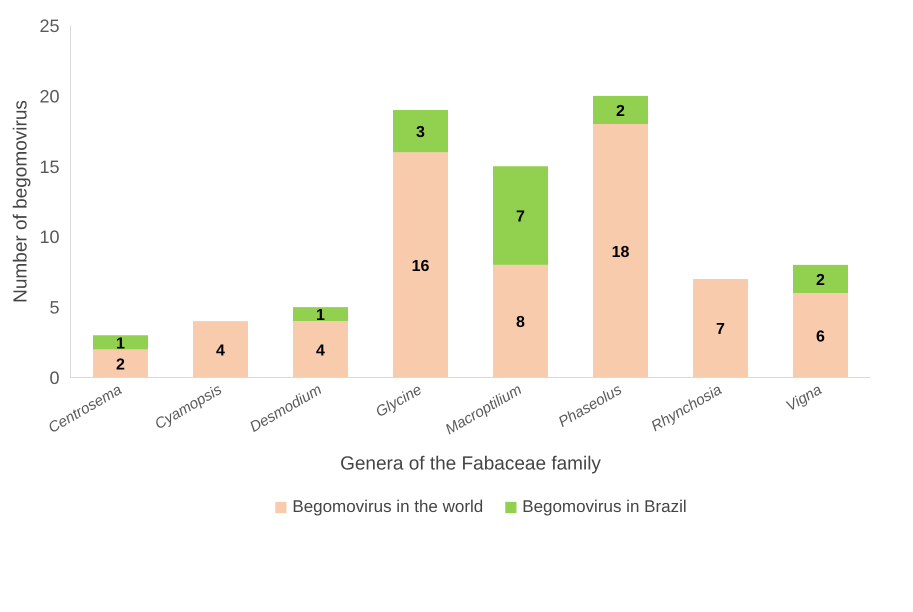 The width and height of the screenshot is (913, 612). Describe the element at coordinates (54, 308) in the screenshot. I see `y-tick-label: 5` at that location.